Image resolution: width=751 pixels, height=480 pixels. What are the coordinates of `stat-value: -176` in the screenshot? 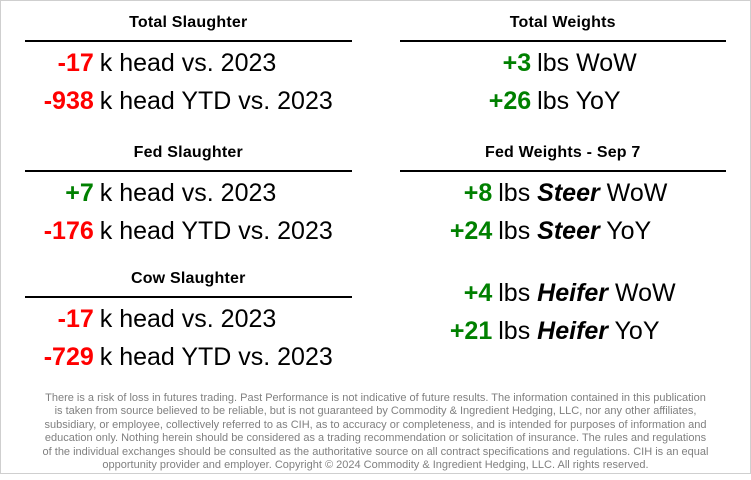 It's located at (68, 231).